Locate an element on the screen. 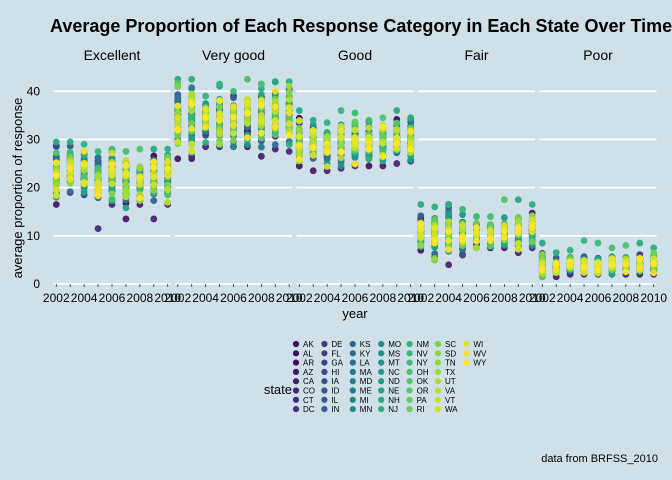 The height and width of the screenshot is (480, 672). legend-item: MS is located at coordinates (389, 353).